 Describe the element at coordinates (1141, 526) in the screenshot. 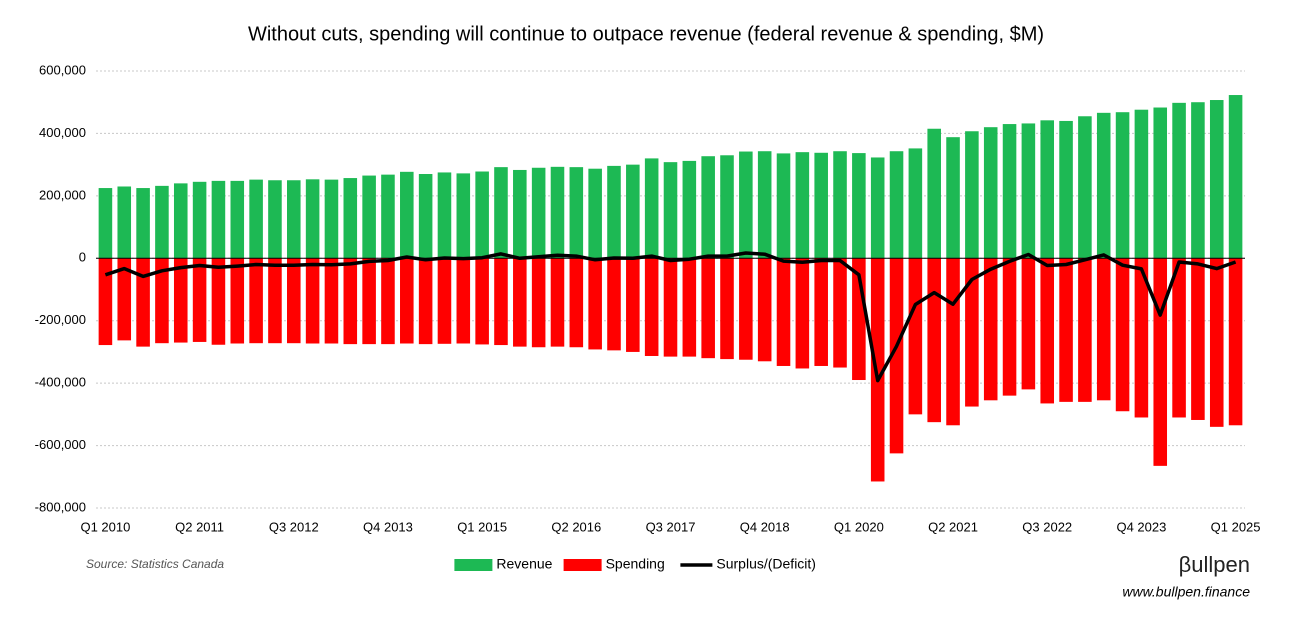

I see `x-tick-label: Q4 2023` at that location.